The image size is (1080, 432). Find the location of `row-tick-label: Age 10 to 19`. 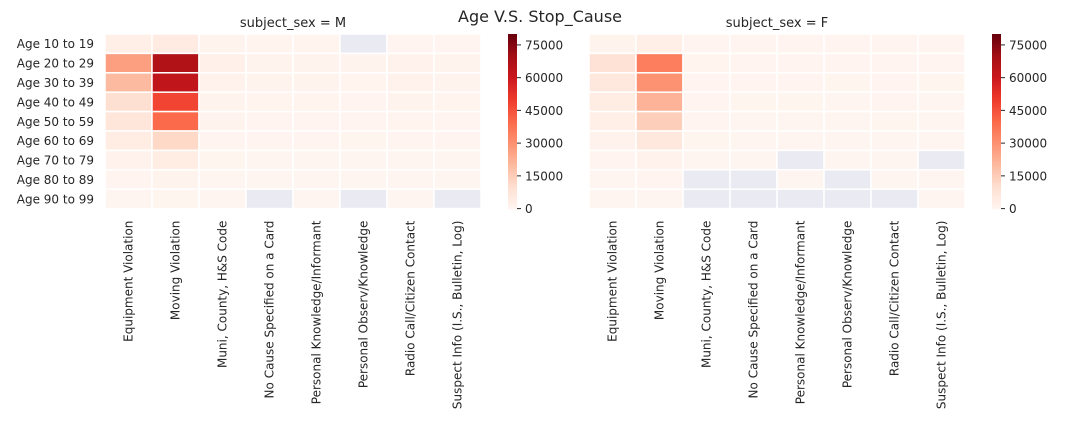

row-tick-label: Age 10 to 19 is located at coordinates (55, 44).